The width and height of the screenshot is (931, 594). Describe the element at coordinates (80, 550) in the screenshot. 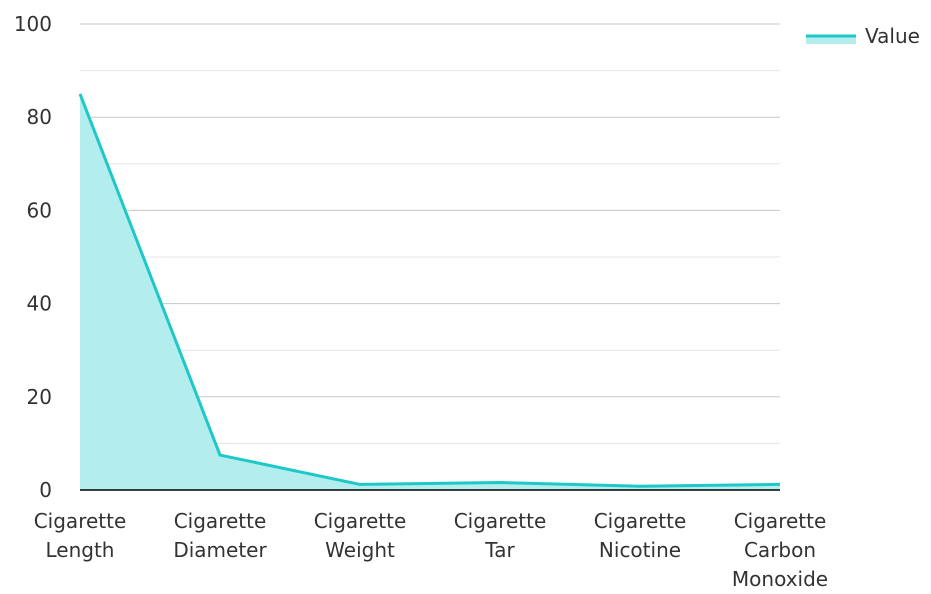

I see `x-tick-label-line: Length` at that location.